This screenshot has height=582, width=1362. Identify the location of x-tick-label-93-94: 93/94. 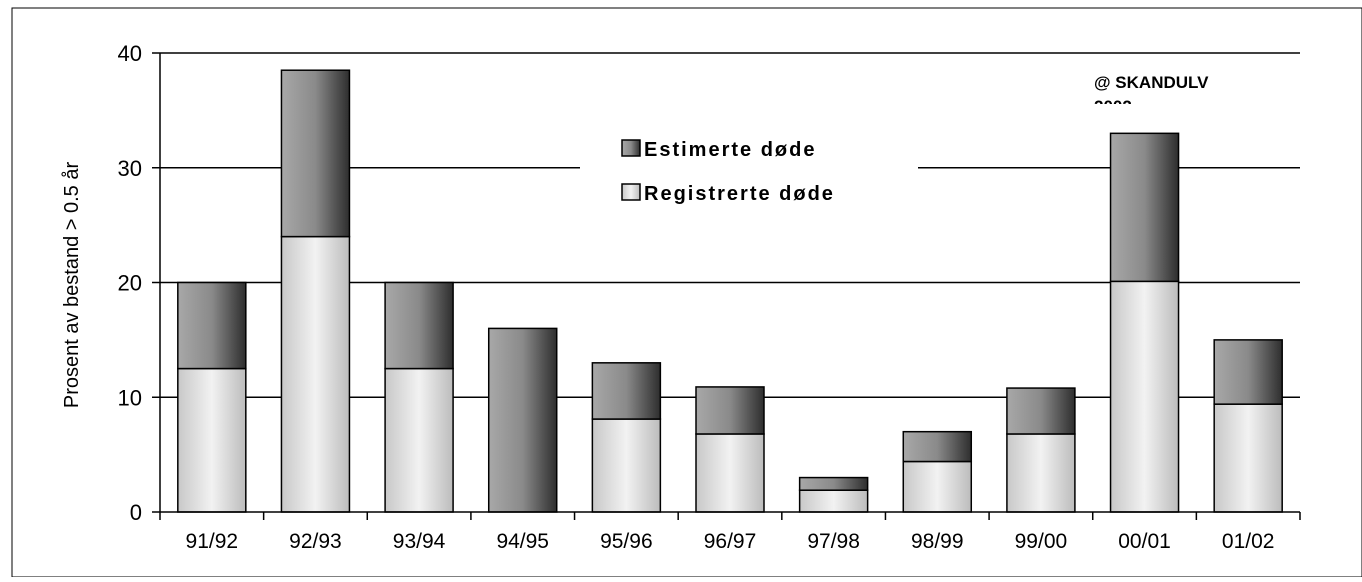
(419, 541).